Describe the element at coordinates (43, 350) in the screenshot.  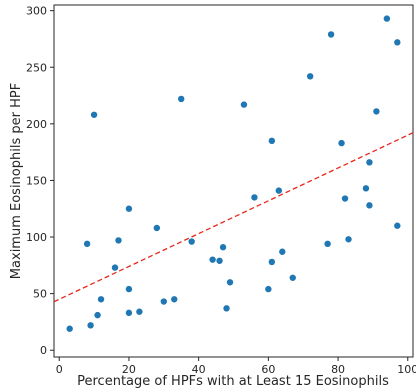
I see `y-tick-label: 0` at that location.